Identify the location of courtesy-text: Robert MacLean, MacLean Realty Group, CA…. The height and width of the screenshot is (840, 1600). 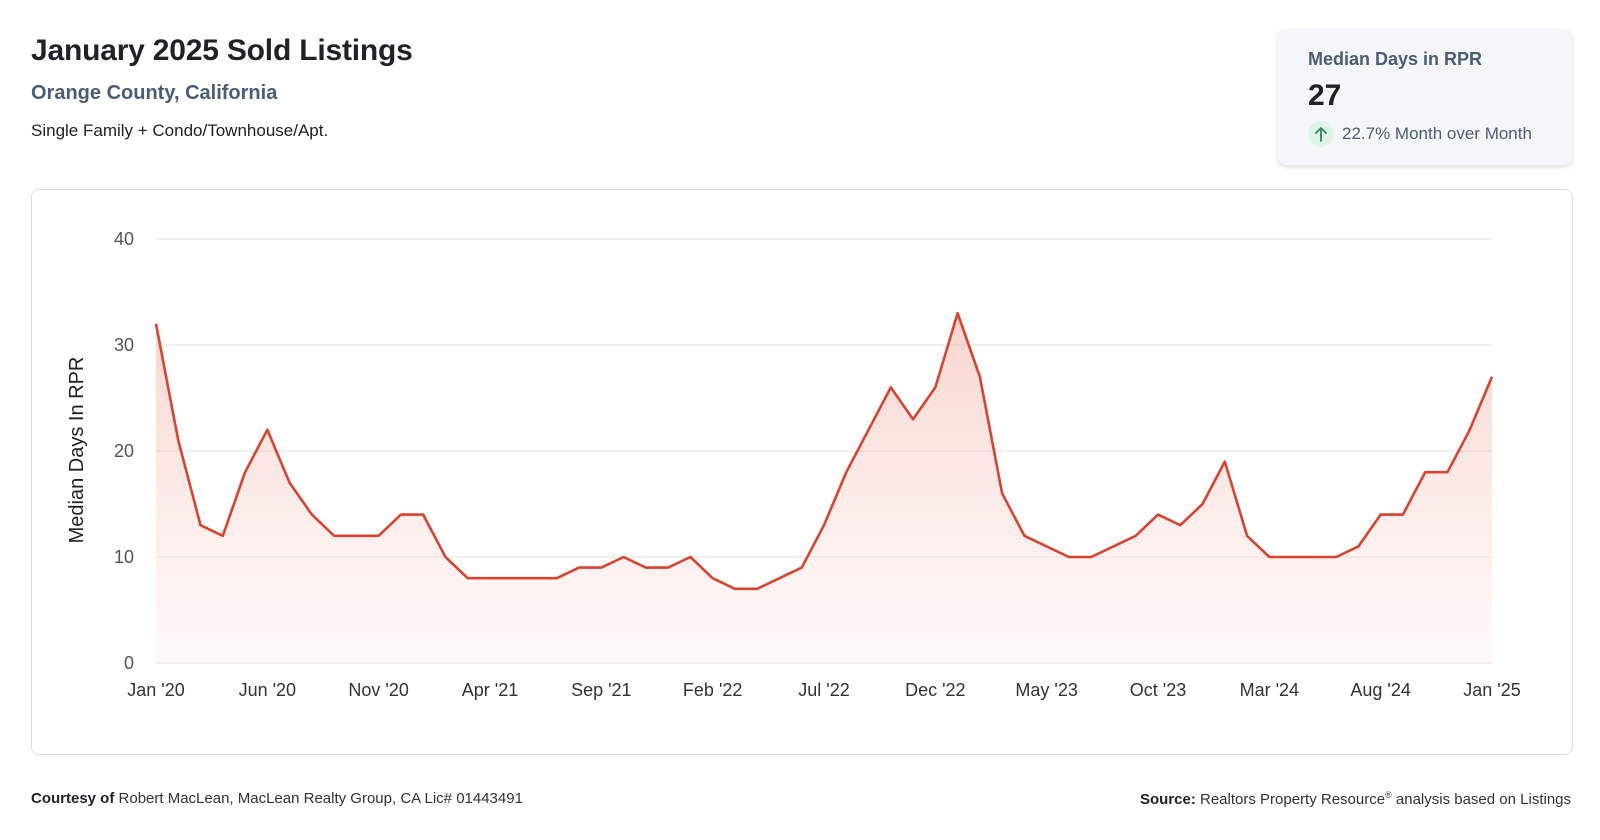
(320, 798).